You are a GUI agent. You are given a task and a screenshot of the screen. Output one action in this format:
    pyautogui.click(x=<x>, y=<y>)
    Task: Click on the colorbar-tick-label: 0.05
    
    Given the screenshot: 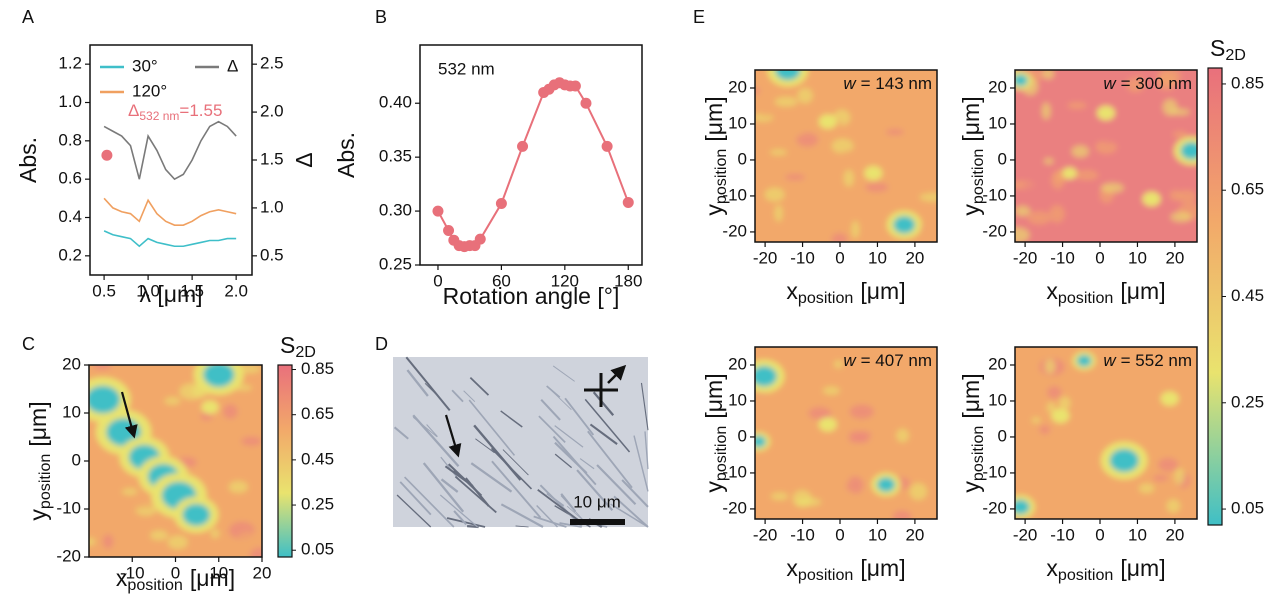 What is the action you would take?
    pyautogui.click(x=1247, y=508)
    